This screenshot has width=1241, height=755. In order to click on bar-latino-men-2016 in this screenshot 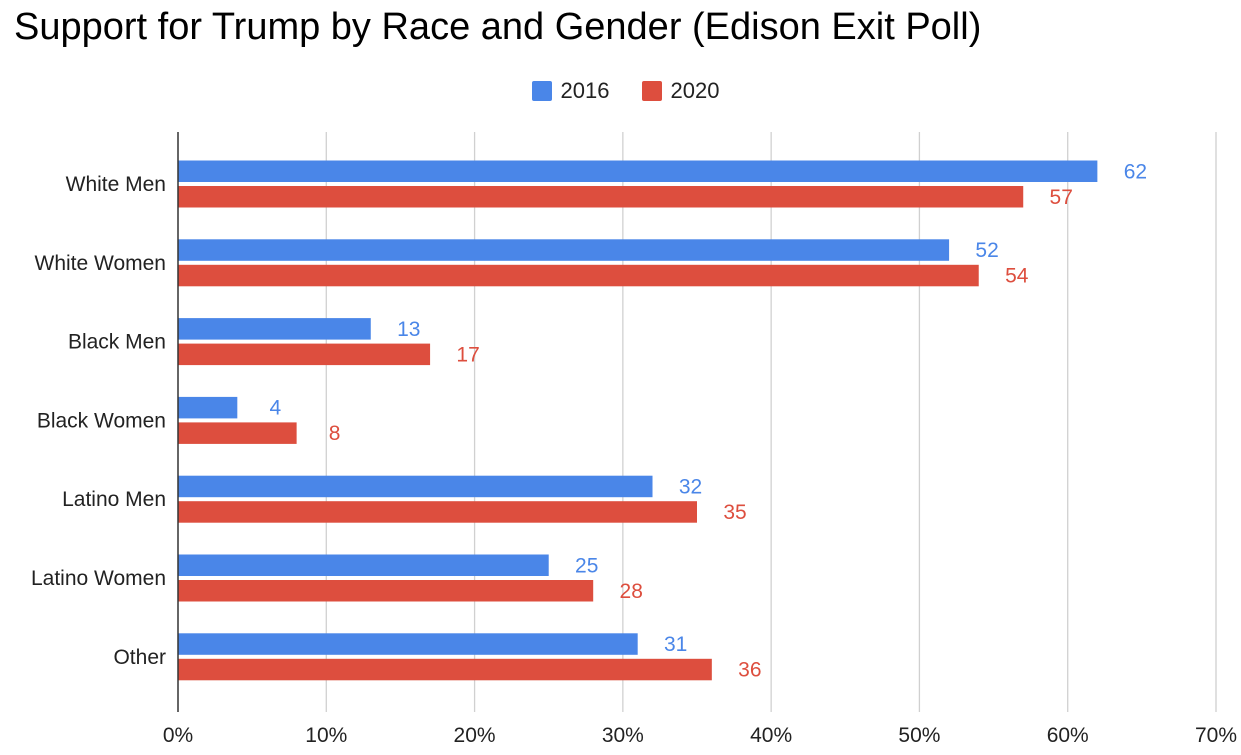, I will do `click(415, 486)`.